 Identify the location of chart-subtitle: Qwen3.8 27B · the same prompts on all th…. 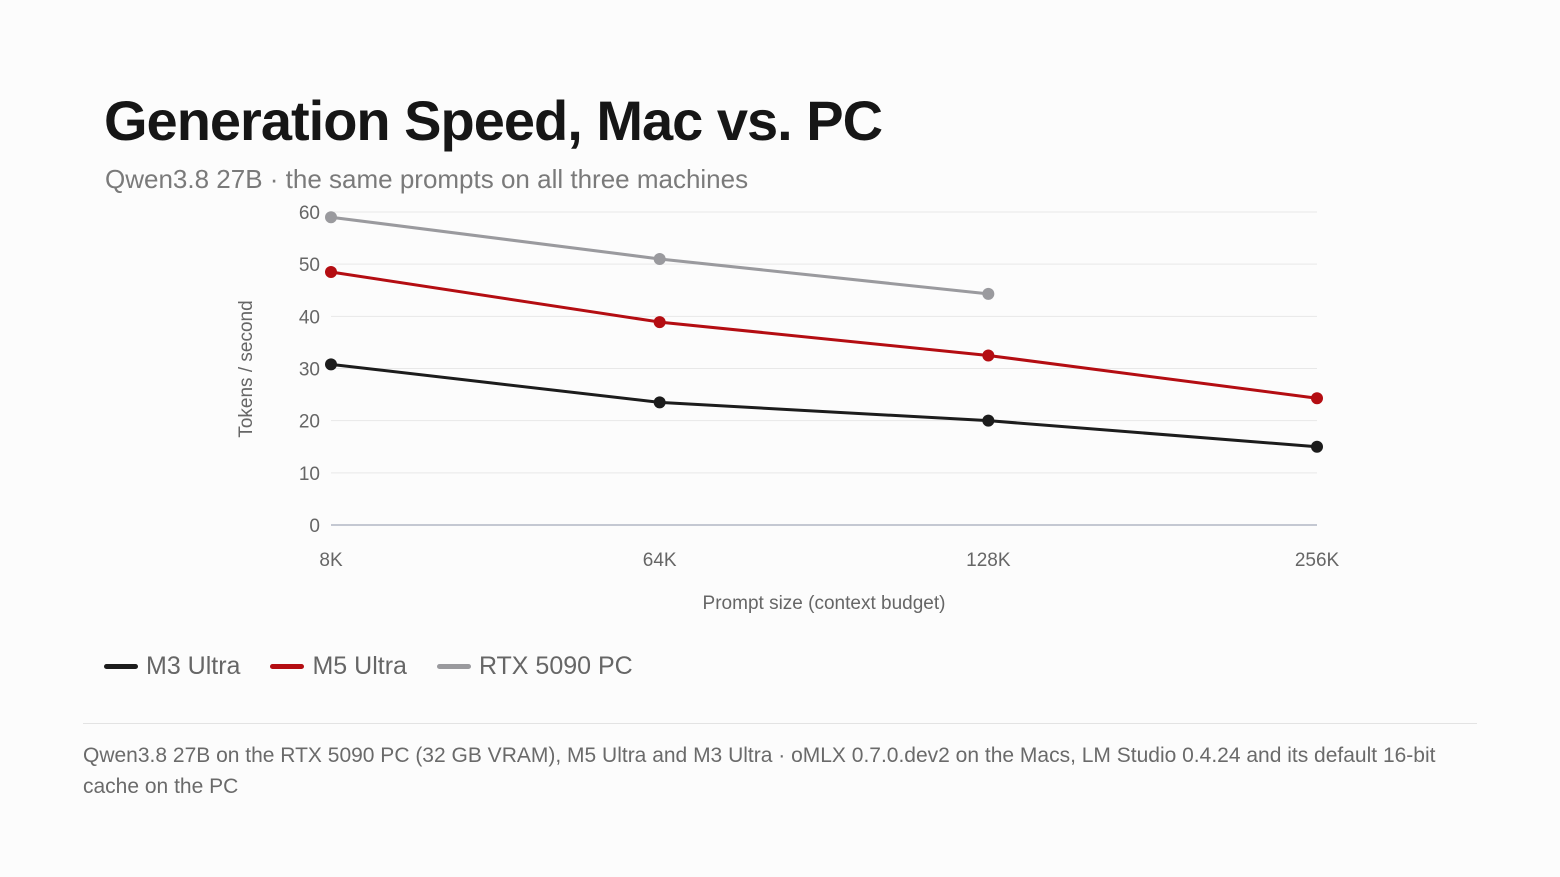
(427, 179).